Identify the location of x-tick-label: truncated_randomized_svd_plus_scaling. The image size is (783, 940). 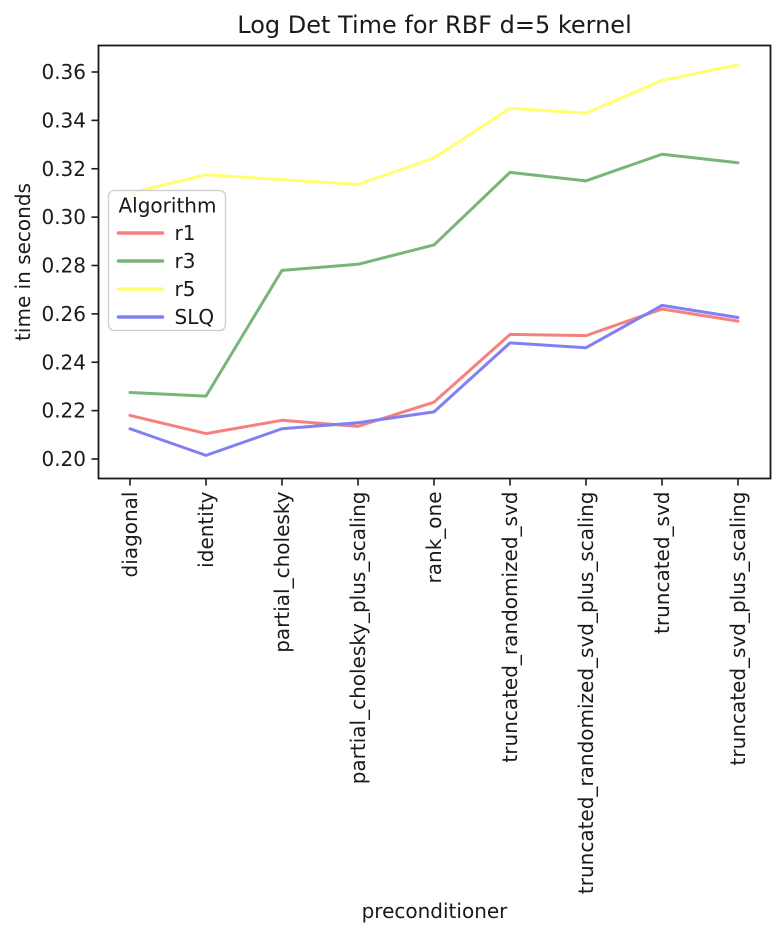
(586, 693).